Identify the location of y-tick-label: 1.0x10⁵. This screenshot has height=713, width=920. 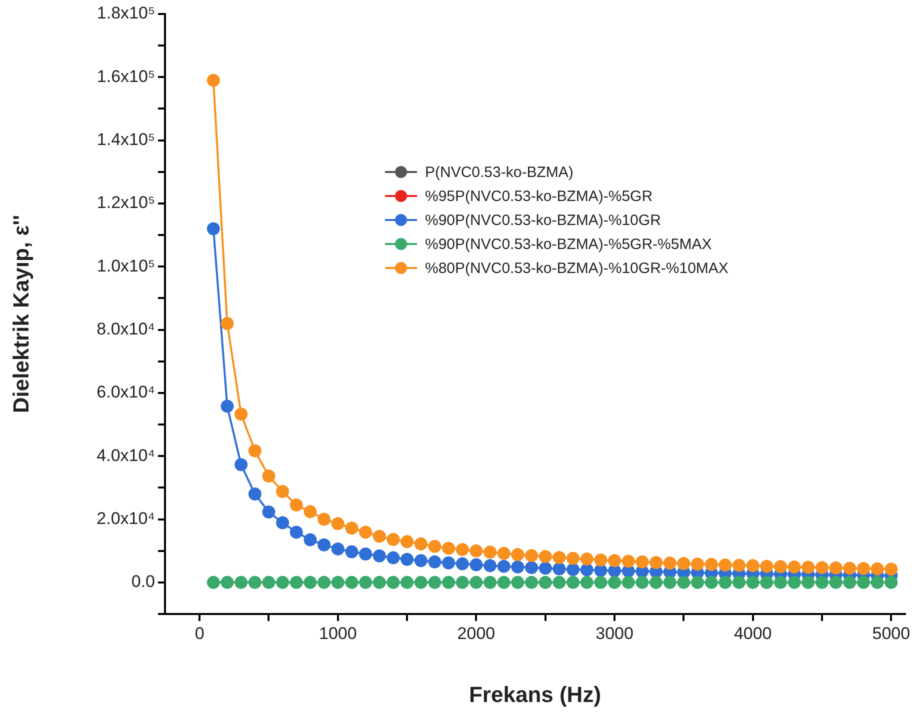
(125, 266).